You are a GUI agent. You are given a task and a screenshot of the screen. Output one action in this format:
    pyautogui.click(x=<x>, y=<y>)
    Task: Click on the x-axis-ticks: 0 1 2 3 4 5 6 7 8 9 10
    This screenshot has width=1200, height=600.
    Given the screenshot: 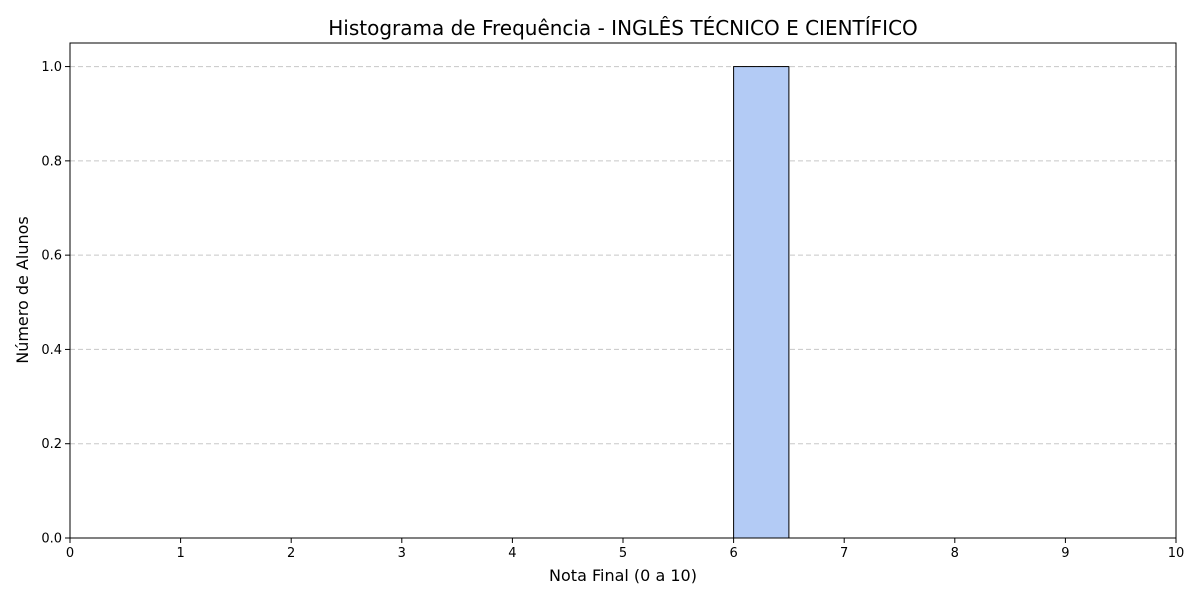 What is the action you would take?
    pyautogui.click(x=625, y=549)
    